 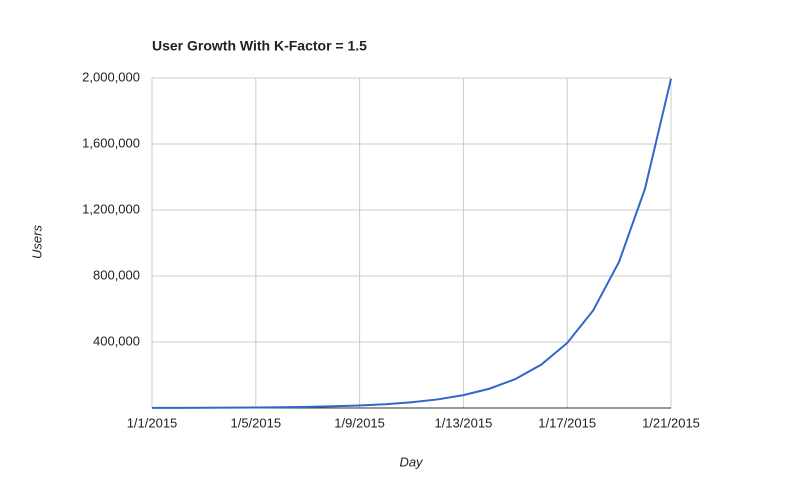 I want to click on y-tick-label: 2,000,000, so click(x=111, y=76).